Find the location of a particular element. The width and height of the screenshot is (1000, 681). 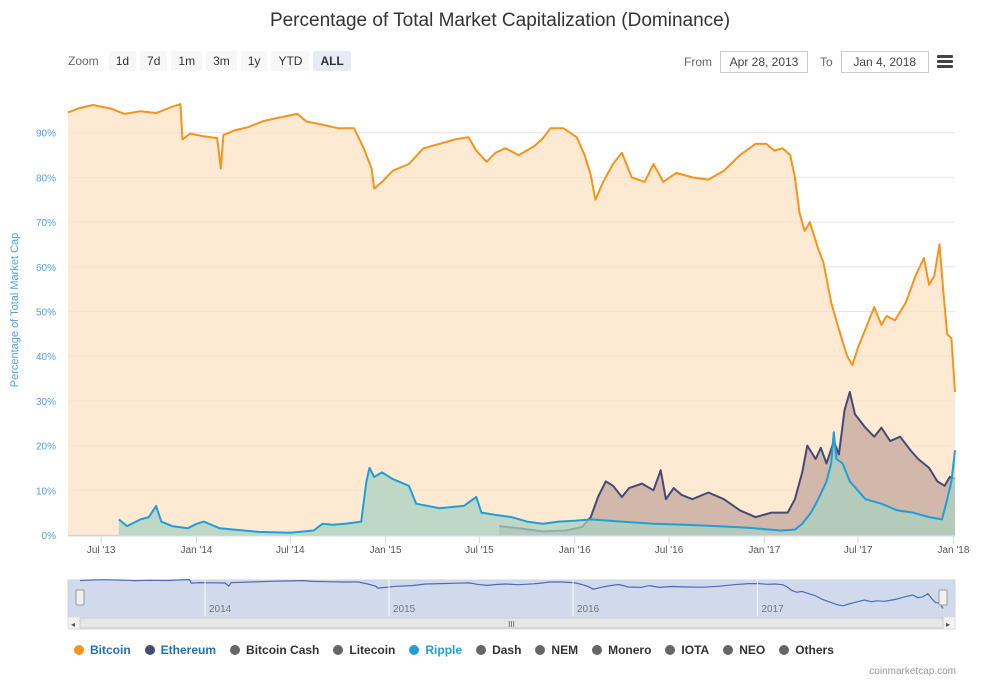

x-tick-label: Jan '15 is located at coordinates (386, 550).